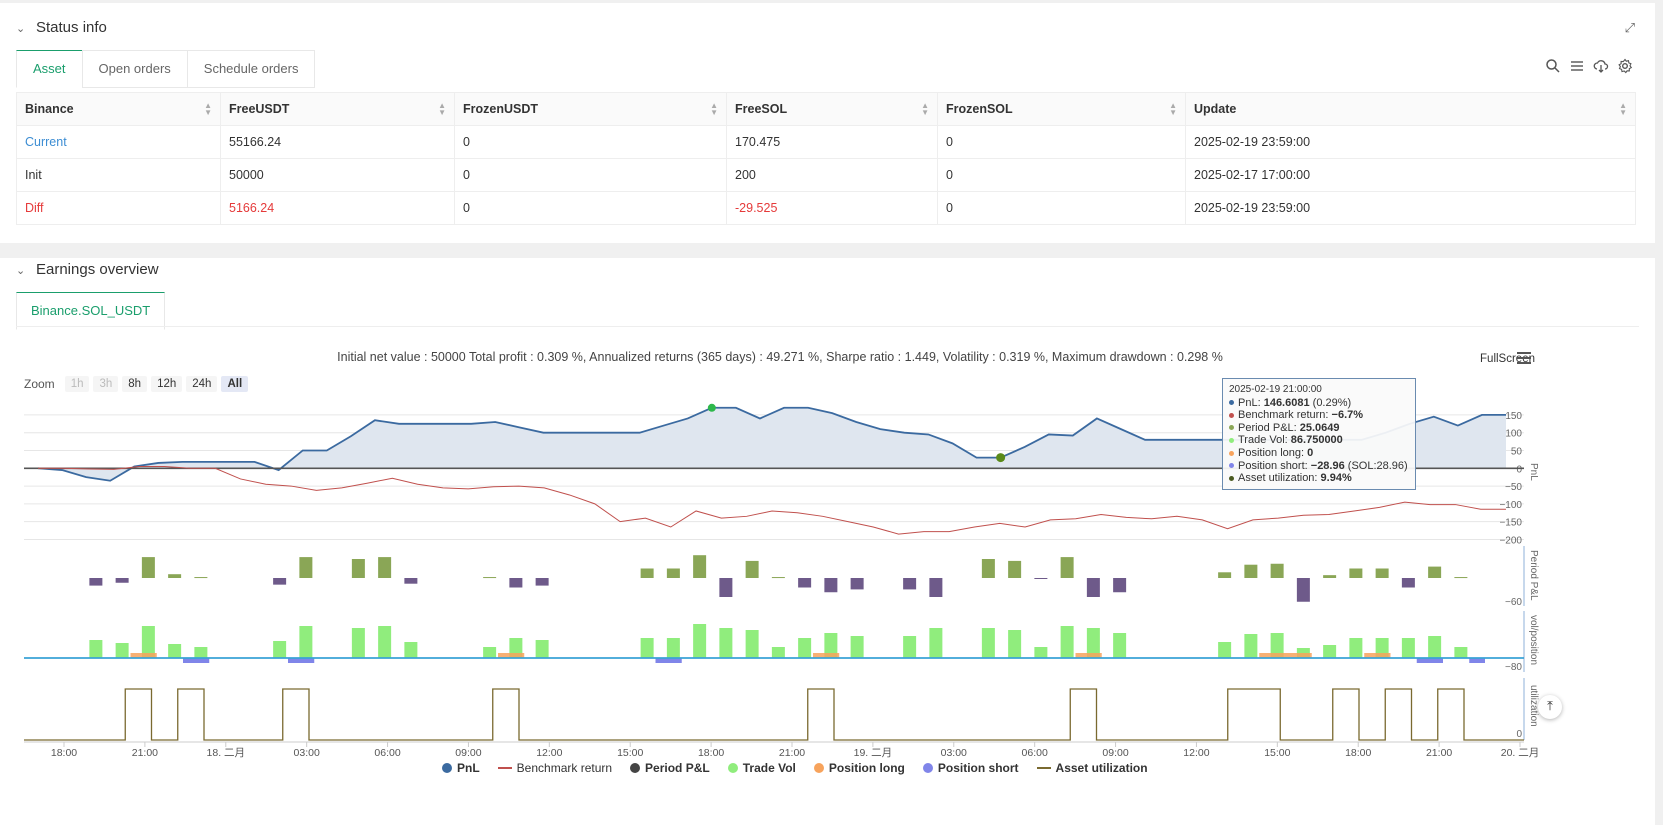  I want to click on zoom-all-button: All, so click(235, 384).